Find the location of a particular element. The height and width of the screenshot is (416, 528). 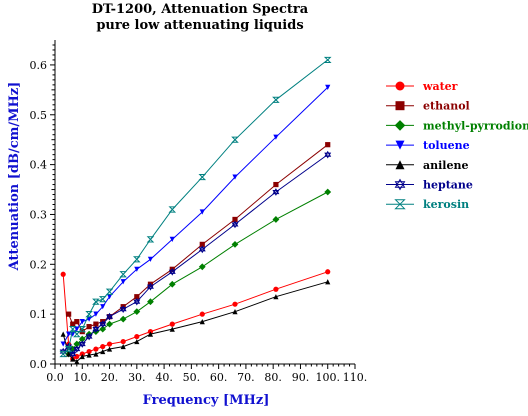

legend-item: anilene is located at coordinates (427, 165).